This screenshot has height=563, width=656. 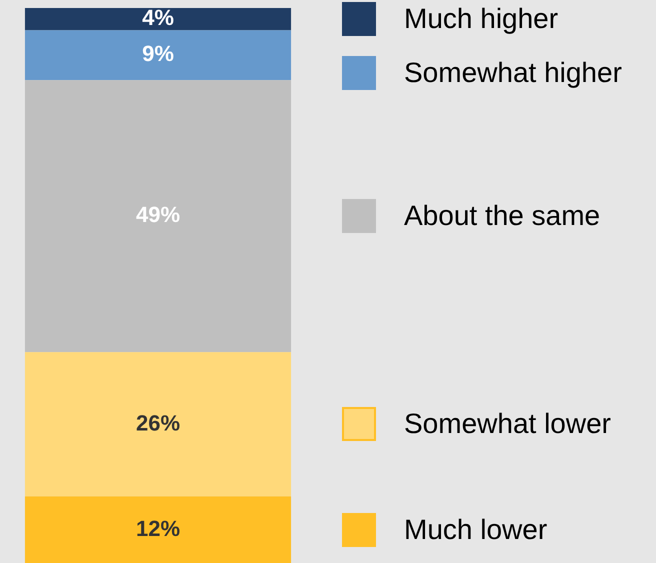 I want to click on data-label: 12%, so click(x=158, y=528).